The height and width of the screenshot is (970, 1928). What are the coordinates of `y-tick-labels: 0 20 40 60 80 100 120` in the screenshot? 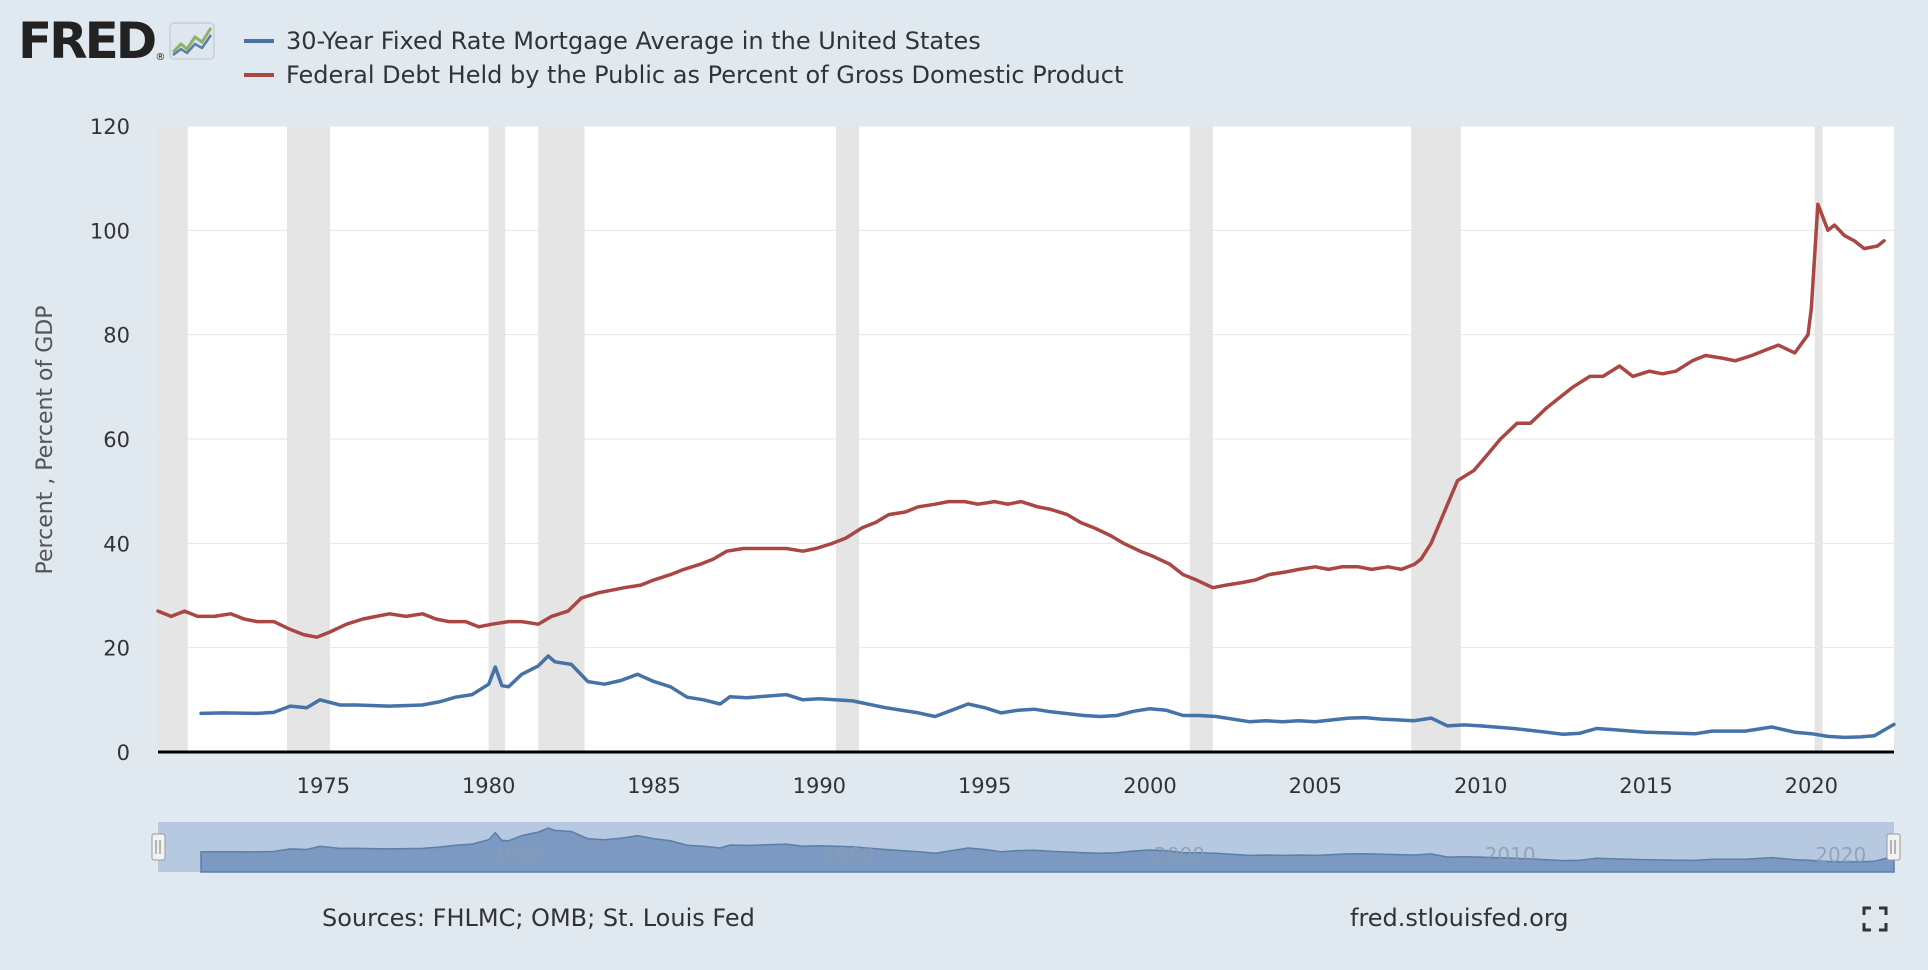 It's located at (110, 440).